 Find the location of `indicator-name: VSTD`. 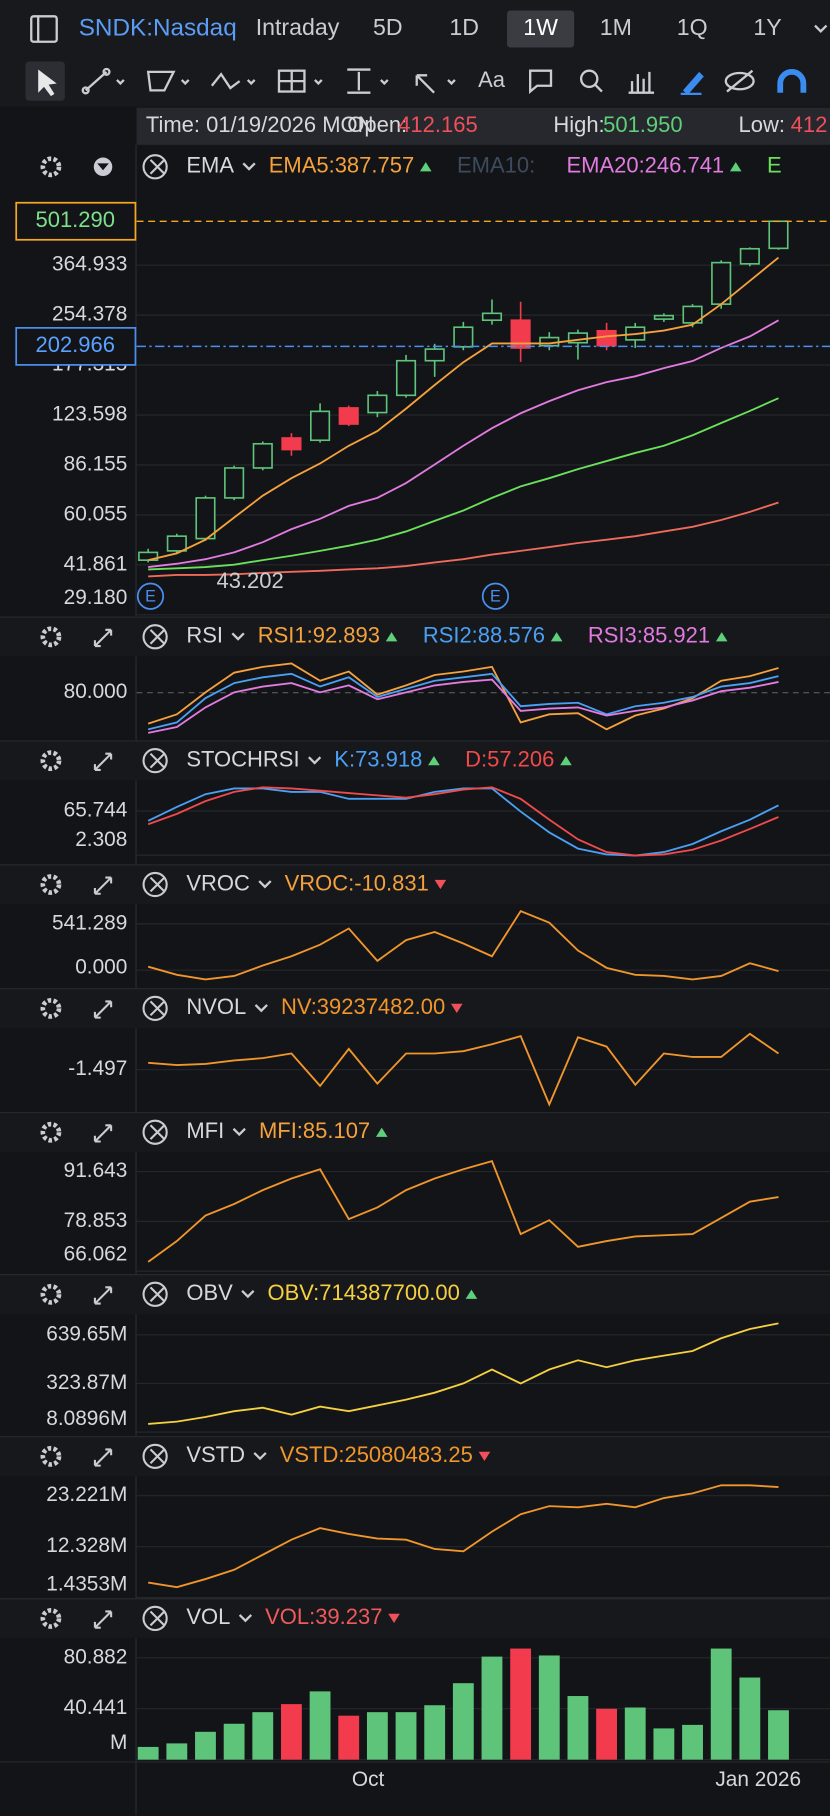

indicator-name: VSTD is located at coordinates (215, 1454).